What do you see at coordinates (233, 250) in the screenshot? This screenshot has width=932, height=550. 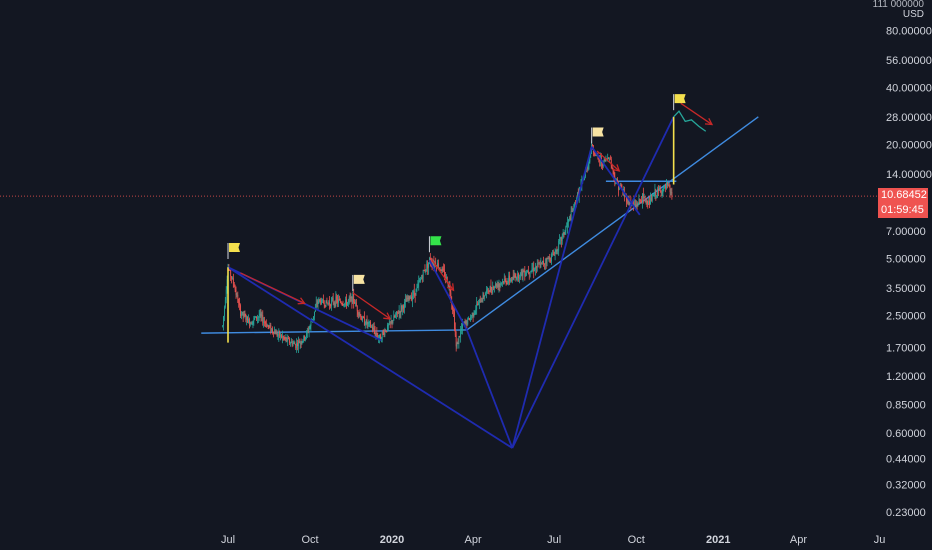 I see `flag-icon` at bounding box center [233, 250].